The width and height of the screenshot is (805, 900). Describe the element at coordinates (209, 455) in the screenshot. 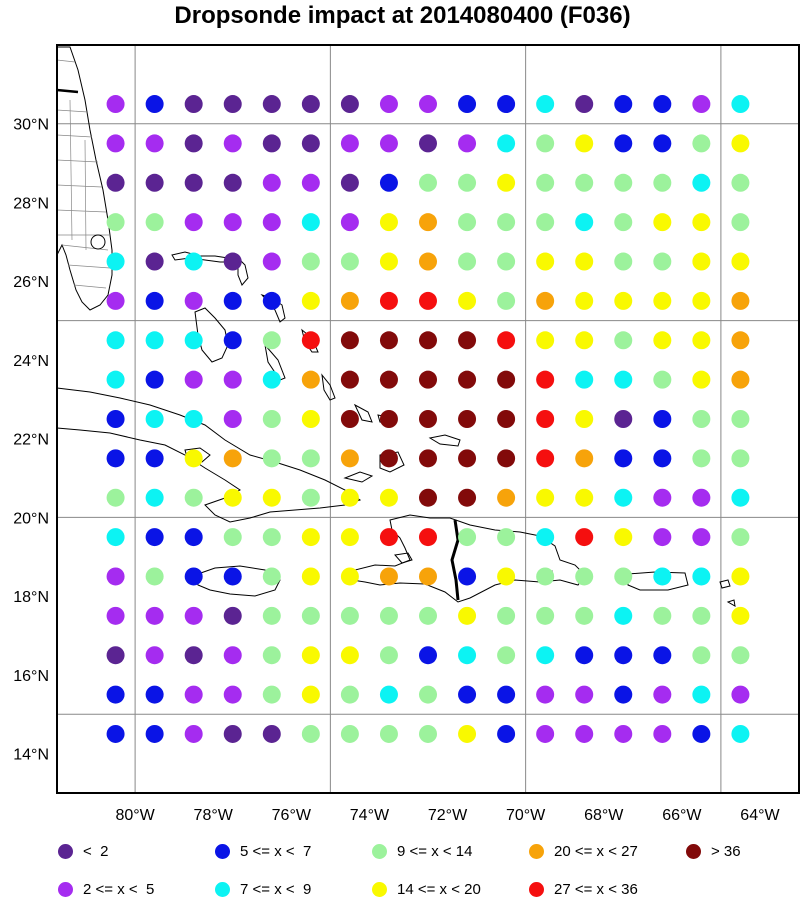

I see `cuba` at that location.